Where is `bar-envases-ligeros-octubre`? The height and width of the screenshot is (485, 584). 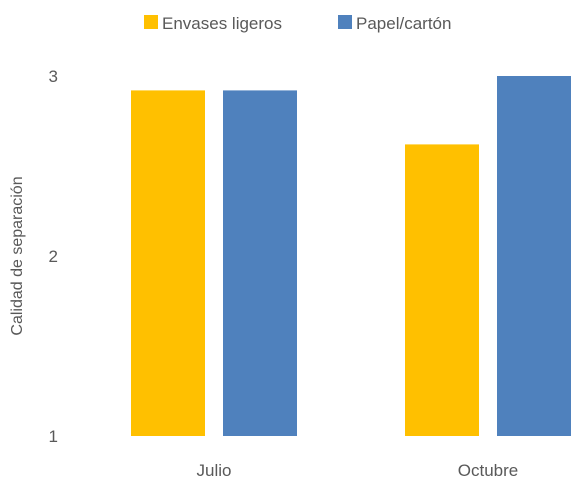
bar-envases-ligeros-octubre is located at coordinates (442, 290).